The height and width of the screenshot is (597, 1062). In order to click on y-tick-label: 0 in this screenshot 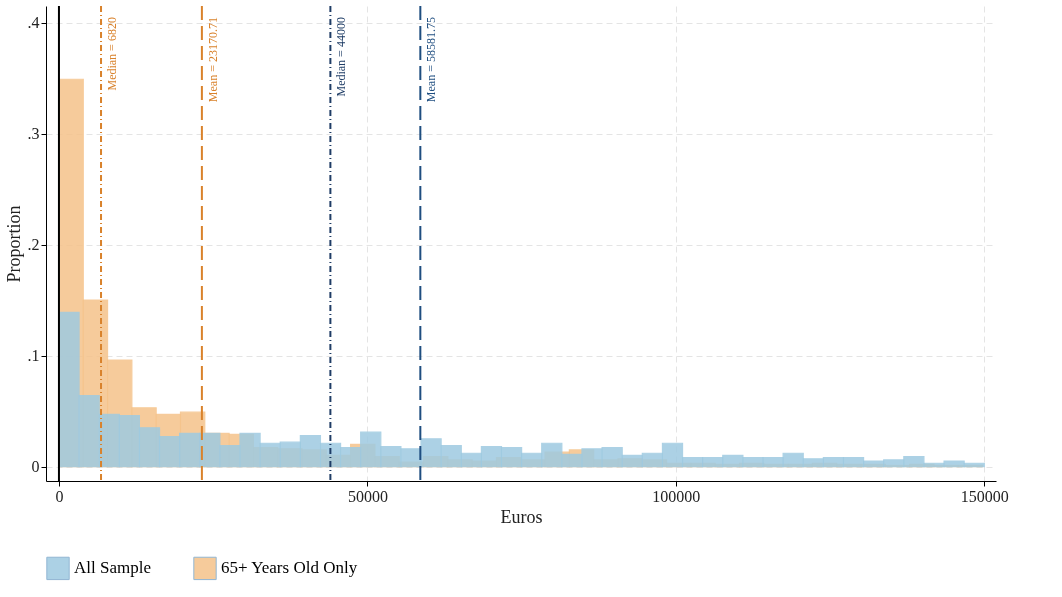, I will do `click(35, 467)`.